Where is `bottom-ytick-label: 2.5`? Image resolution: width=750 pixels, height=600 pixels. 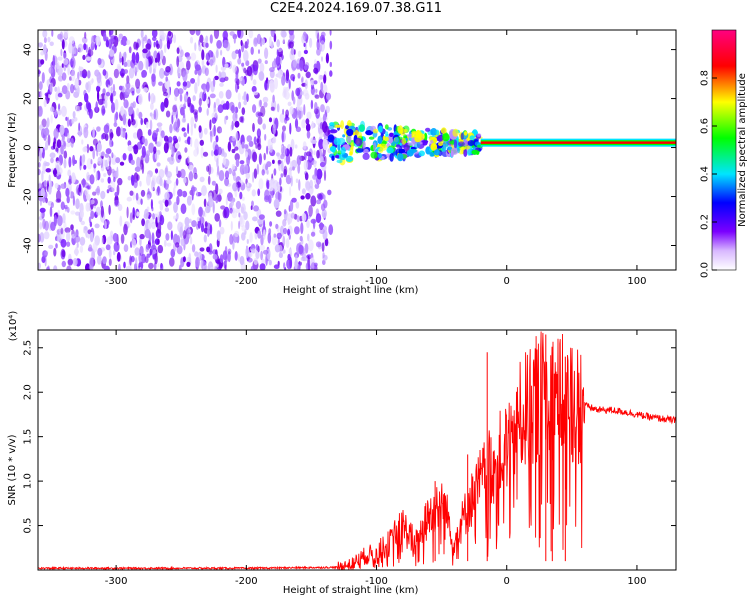
bottom-ytick-label: 2.5 is located at coordinates (28, 348).